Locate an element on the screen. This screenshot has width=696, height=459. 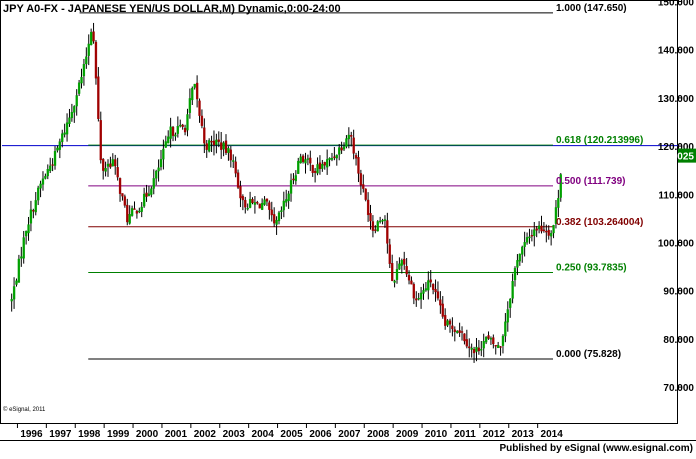
x-tick-label: 2011 is located at coordinates (465, 434).